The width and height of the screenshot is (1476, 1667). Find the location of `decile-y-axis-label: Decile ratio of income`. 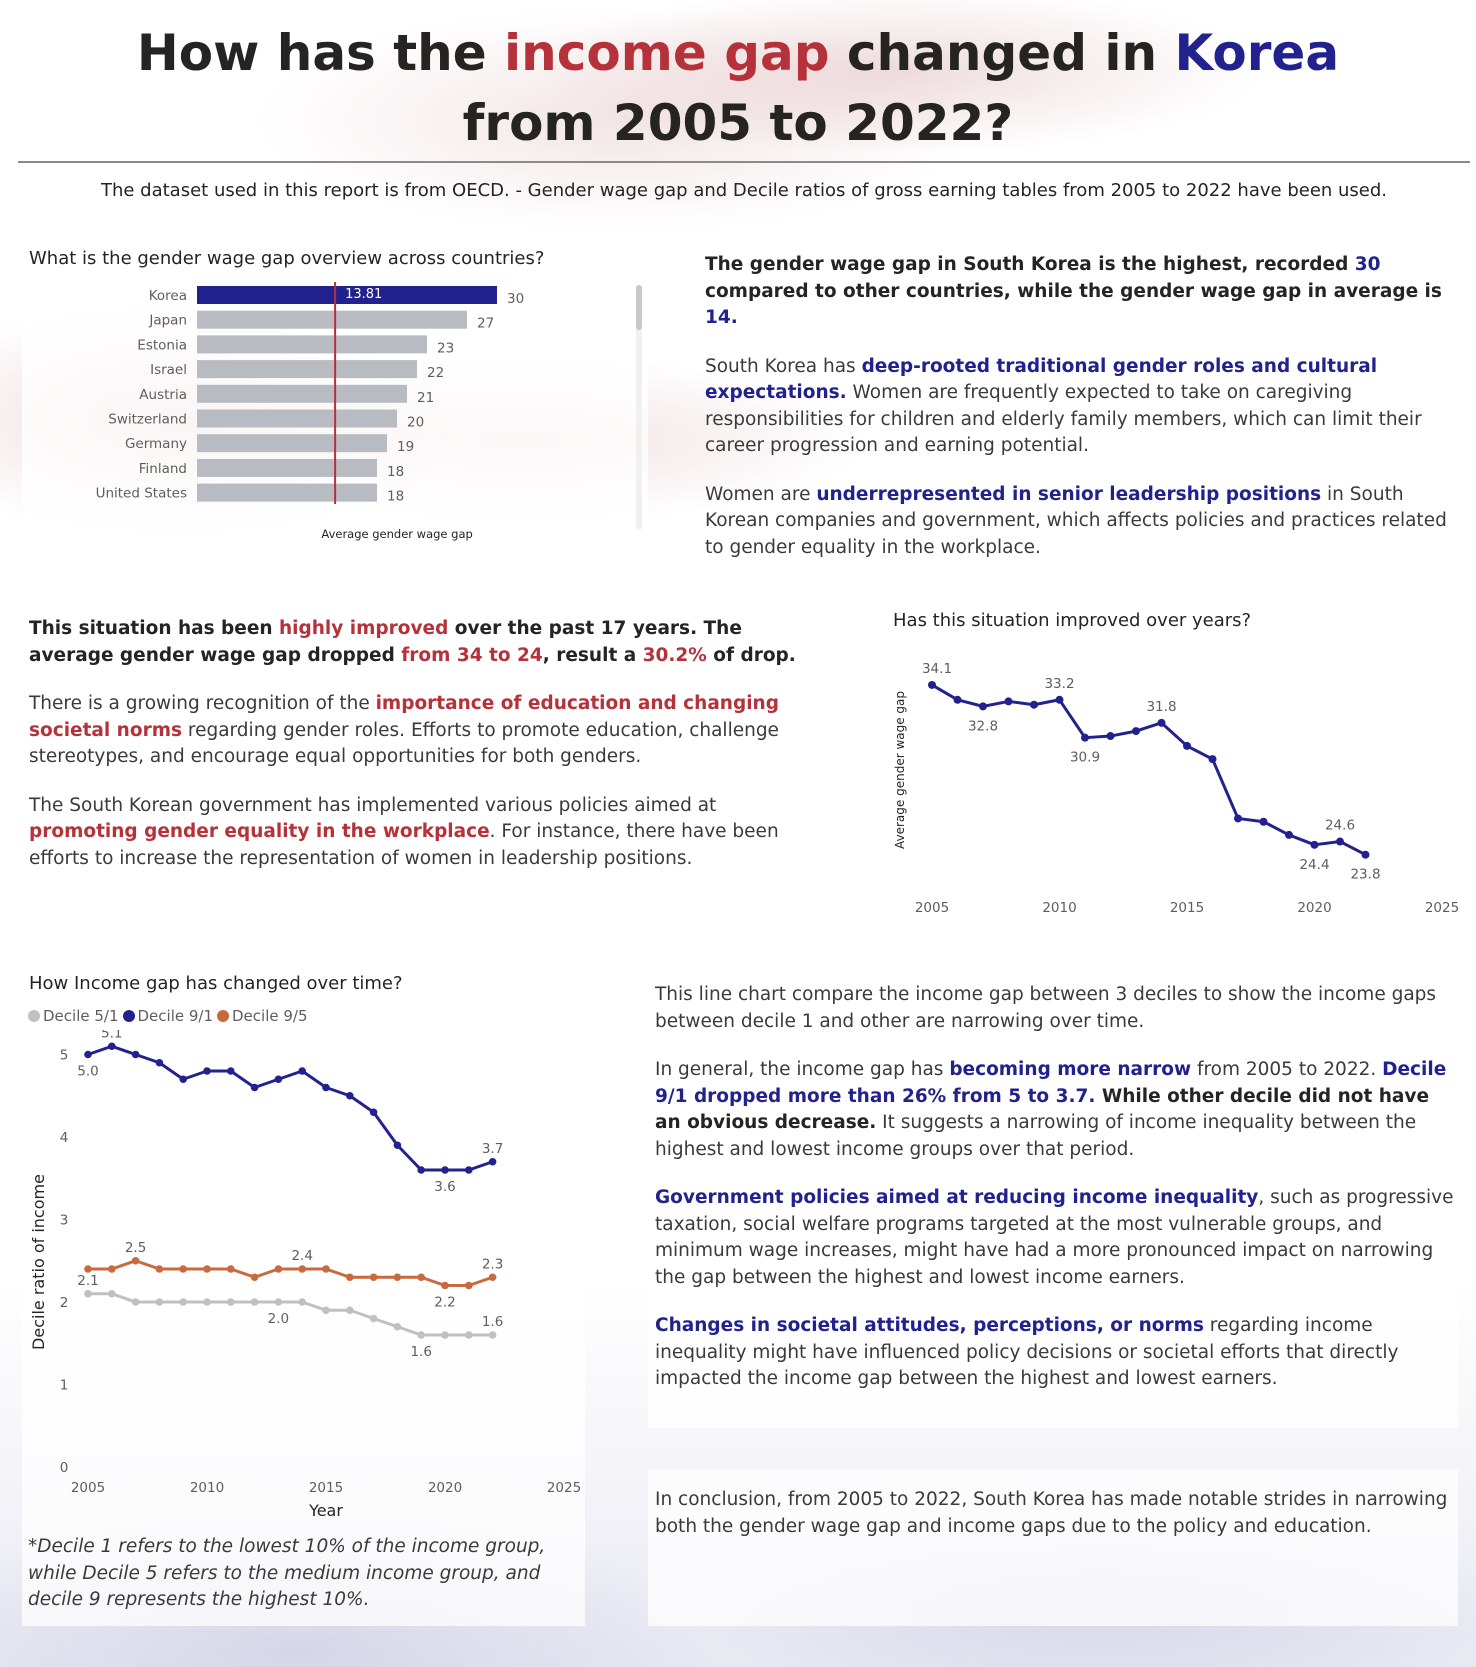

decile-y-axis-label: Decile ratio of income is located at coordinates (38, 1262).